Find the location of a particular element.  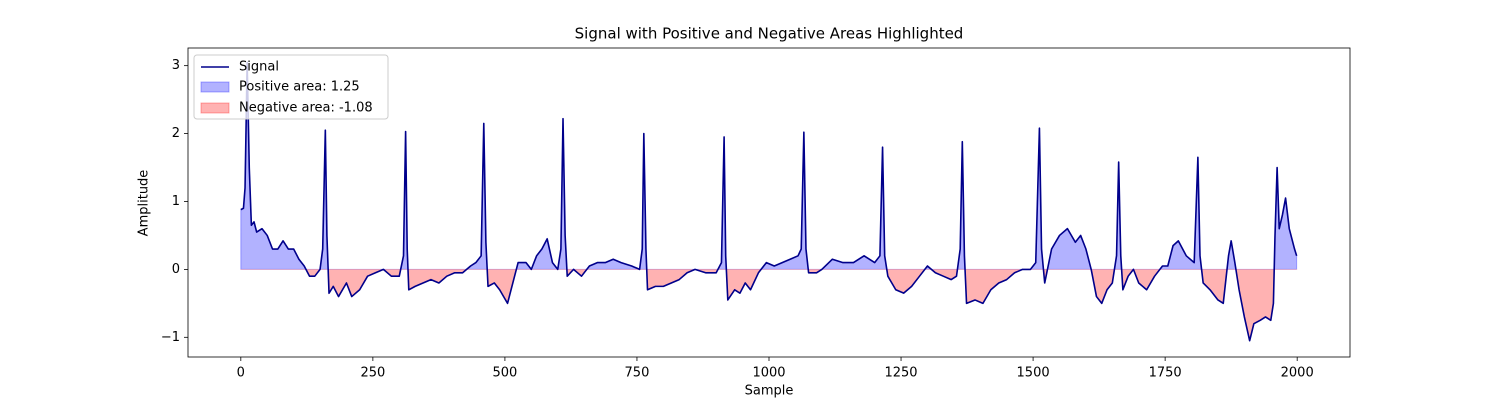

x-tick-label: 1000 is located at coordinates (768, 373).